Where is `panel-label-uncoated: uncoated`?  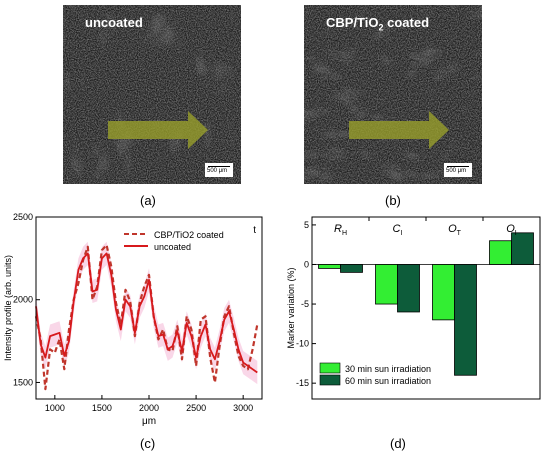 panel-label-uncoated: uncoated is located at coordinates (114, 22).